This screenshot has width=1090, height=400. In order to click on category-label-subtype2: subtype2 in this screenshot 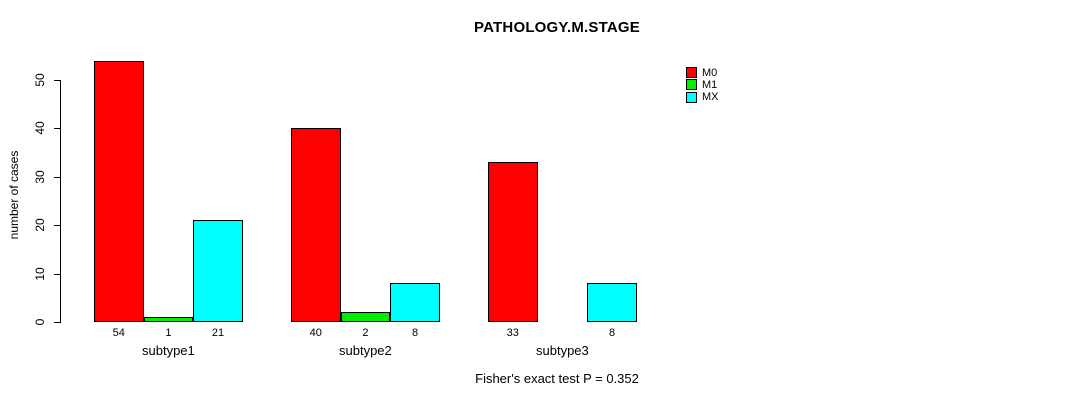, I will do `click(365, 350)`.